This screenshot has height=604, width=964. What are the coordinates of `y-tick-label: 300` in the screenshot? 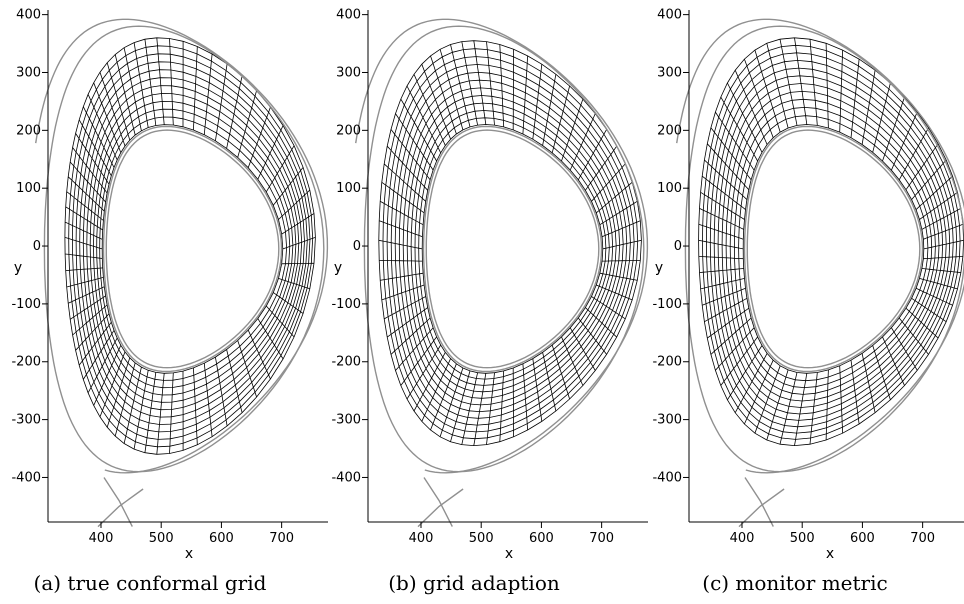 It's located at (348, 72).